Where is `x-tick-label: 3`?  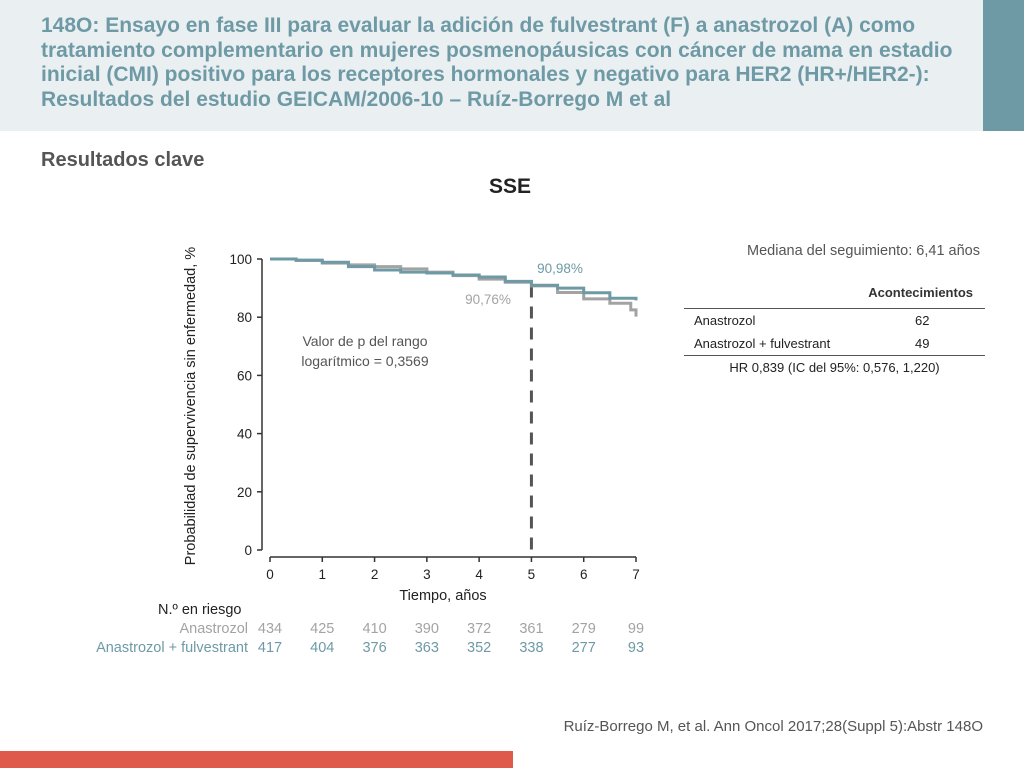 x-tick-label: 3 is located at coordinates (427, 574).